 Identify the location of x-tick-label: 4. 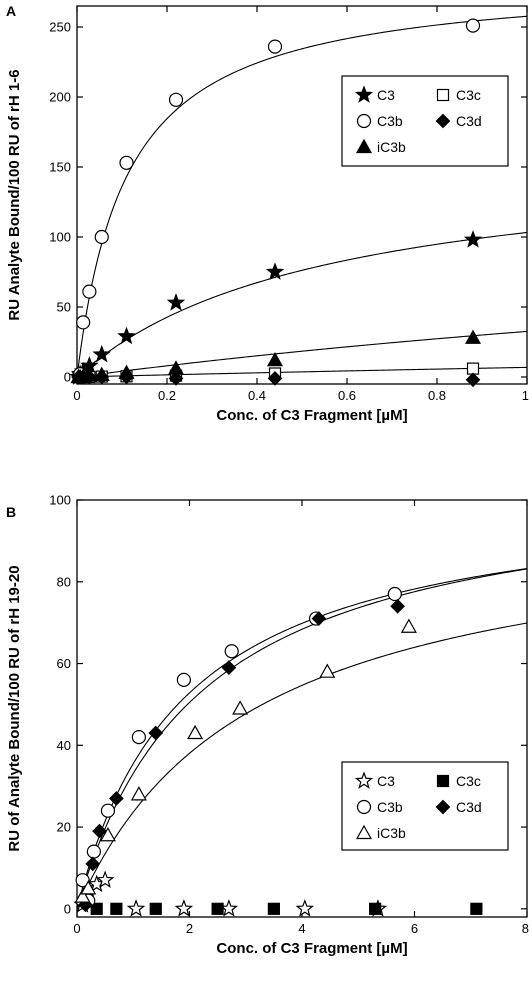
(301, 928).